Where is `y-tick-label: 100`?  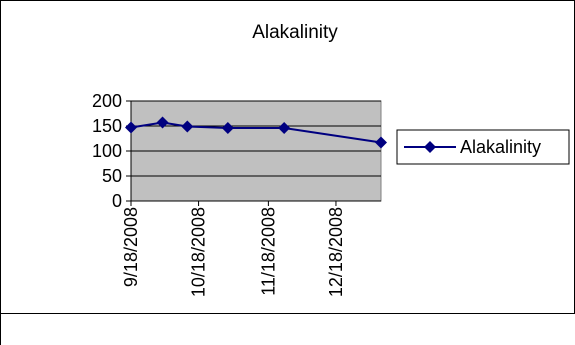
y-tick-label: 100 is located at coordinates (107, 151).